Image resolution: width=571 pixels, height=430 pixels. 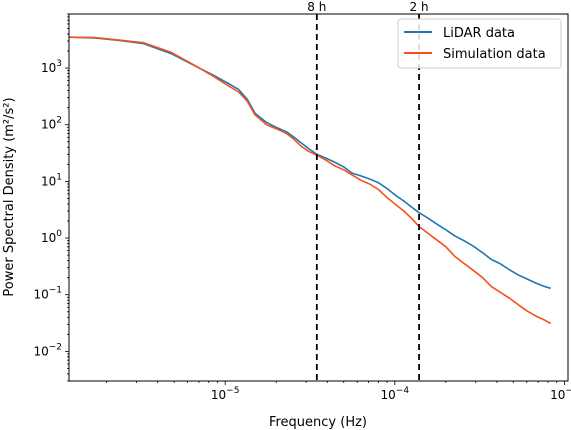 What do you see at coordinates (338, 391) in the screenshot?
I see `x-axis-ticks: 10⁻⁵ 10⁻⁴ 10⁻³` at bounding box center [338, 391].